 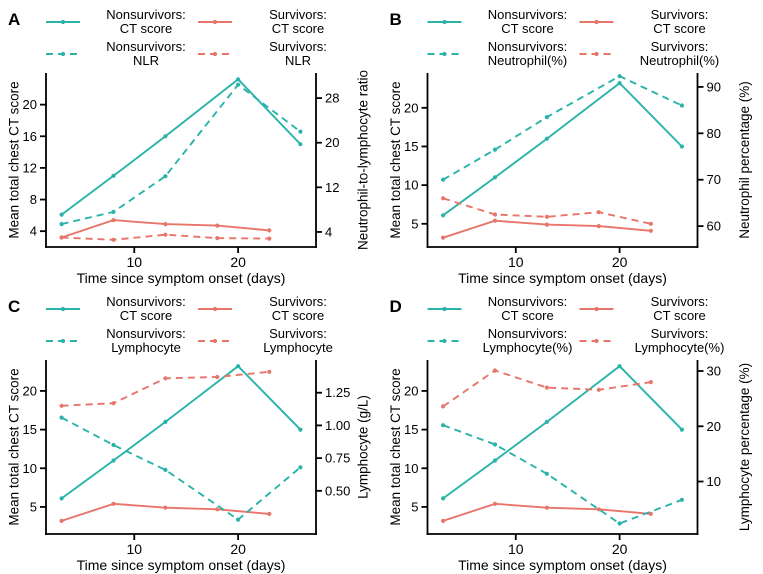 I want to click on legend-label-line2: NLR, so click(x=146, y=60).